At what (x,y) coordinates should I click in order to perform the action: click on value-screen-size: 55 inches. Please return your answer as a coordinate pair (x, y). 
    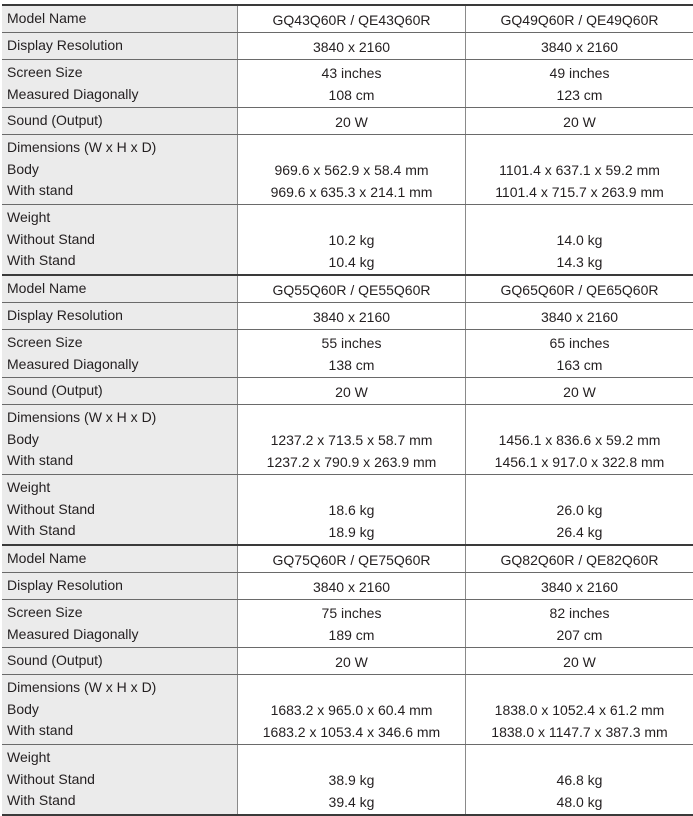
    Looking at the image, I should click on (351, 343).